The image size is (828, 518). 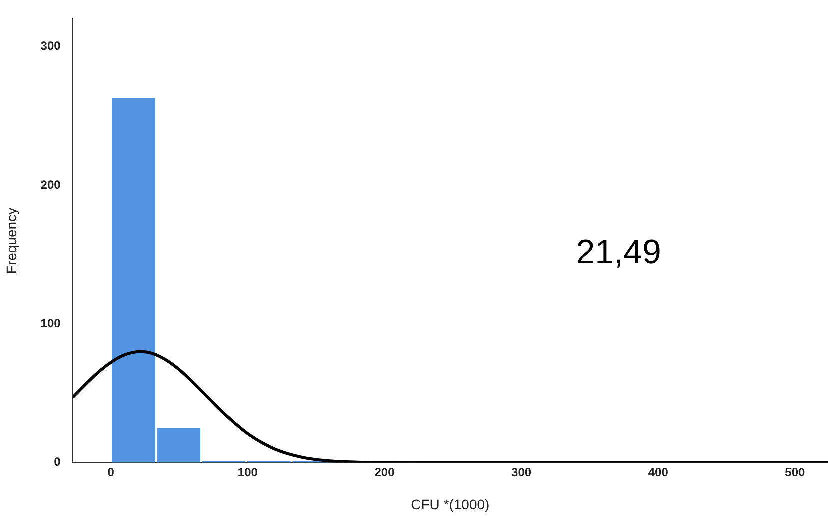 What do you see at coordinates (111, 472) in the screenshot?
I see `x-tick-label: 0` at bounding box center [111, 472].